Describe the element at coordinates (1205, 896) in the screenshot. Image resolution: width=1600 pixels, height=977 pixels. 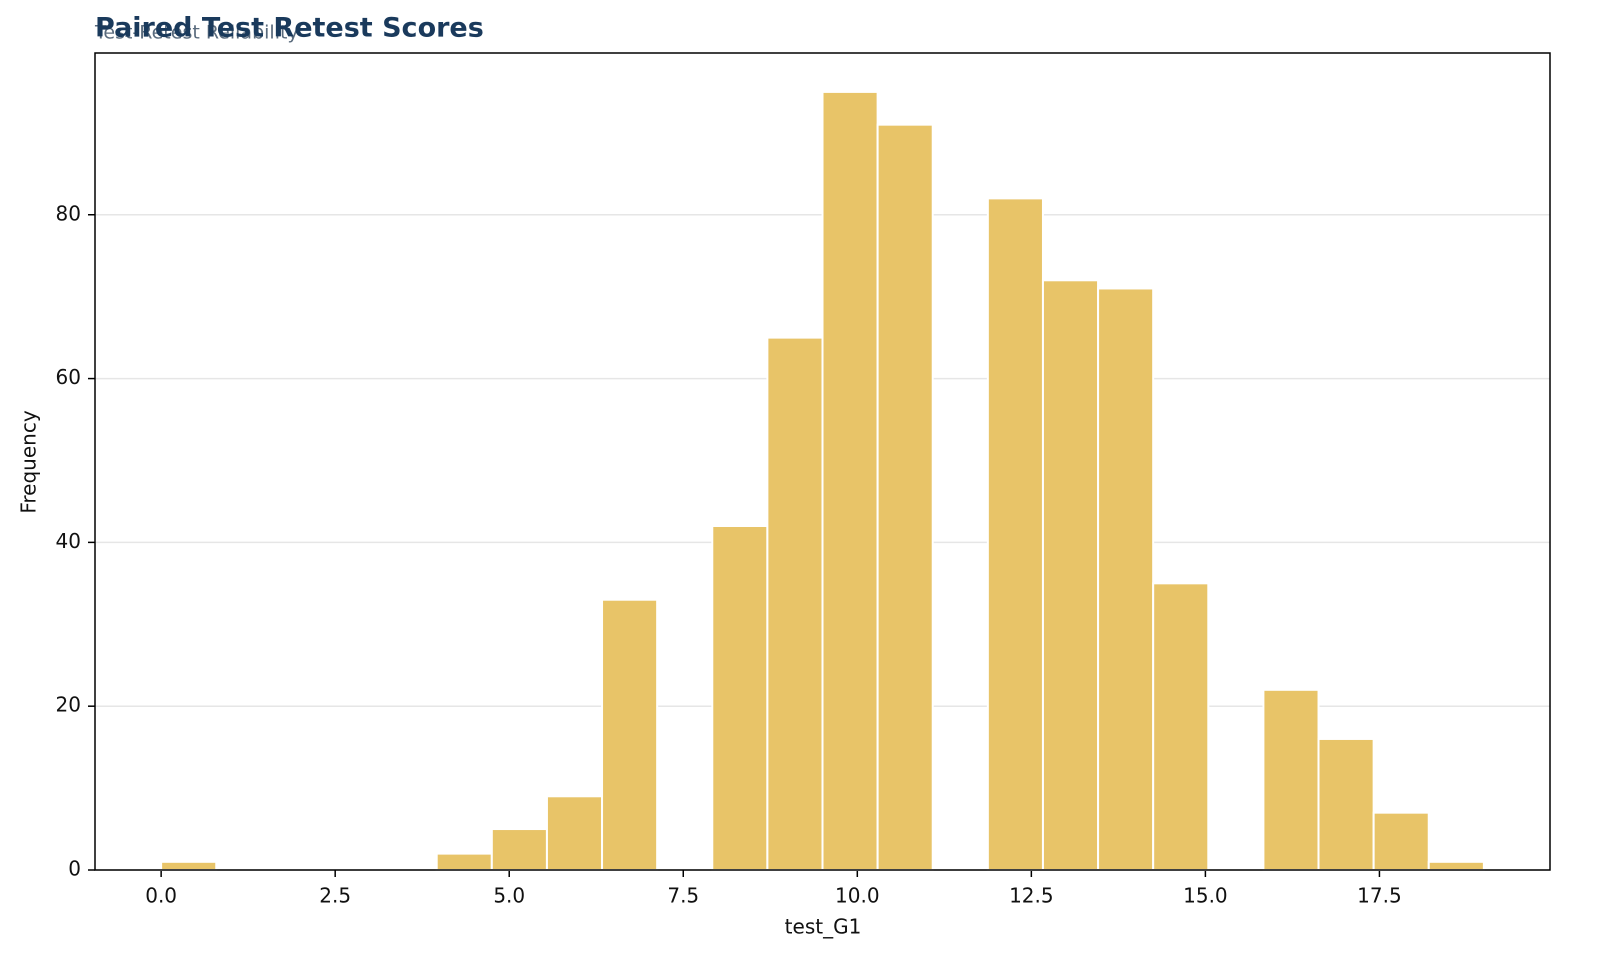
I see `x-tick-label: 15.0` at that location.